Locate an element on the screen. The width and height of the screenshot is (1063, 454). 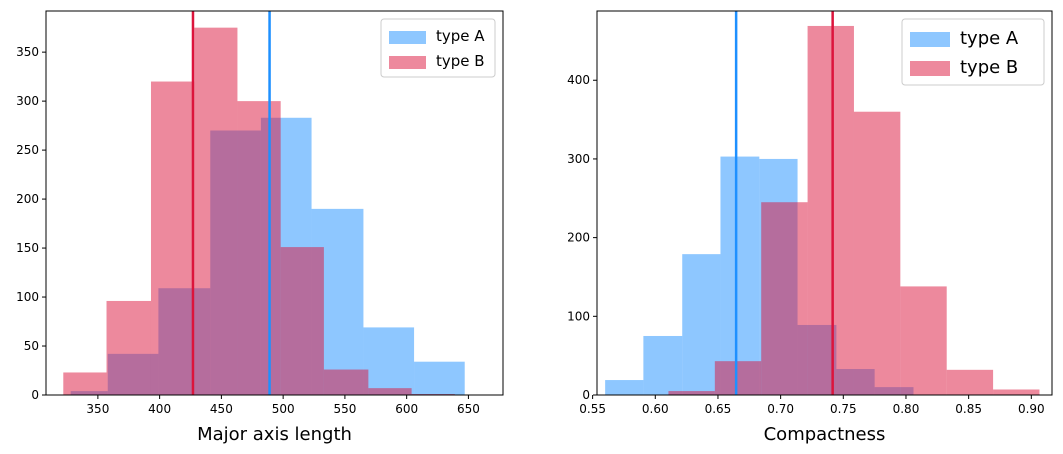
y-tick-label: 50 is located at coordinates (31, 346).